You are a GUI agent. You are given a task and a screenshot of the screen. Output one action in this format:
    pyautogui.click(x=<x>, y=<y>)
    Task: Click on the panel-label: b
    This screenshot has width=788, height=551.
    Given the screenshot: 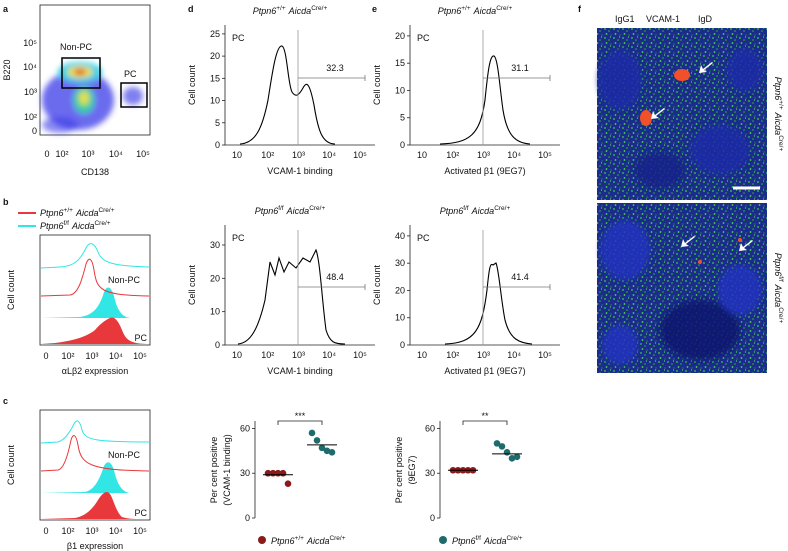 What is the action you would take?
    pyautogui.click(x=6, y=202)
    